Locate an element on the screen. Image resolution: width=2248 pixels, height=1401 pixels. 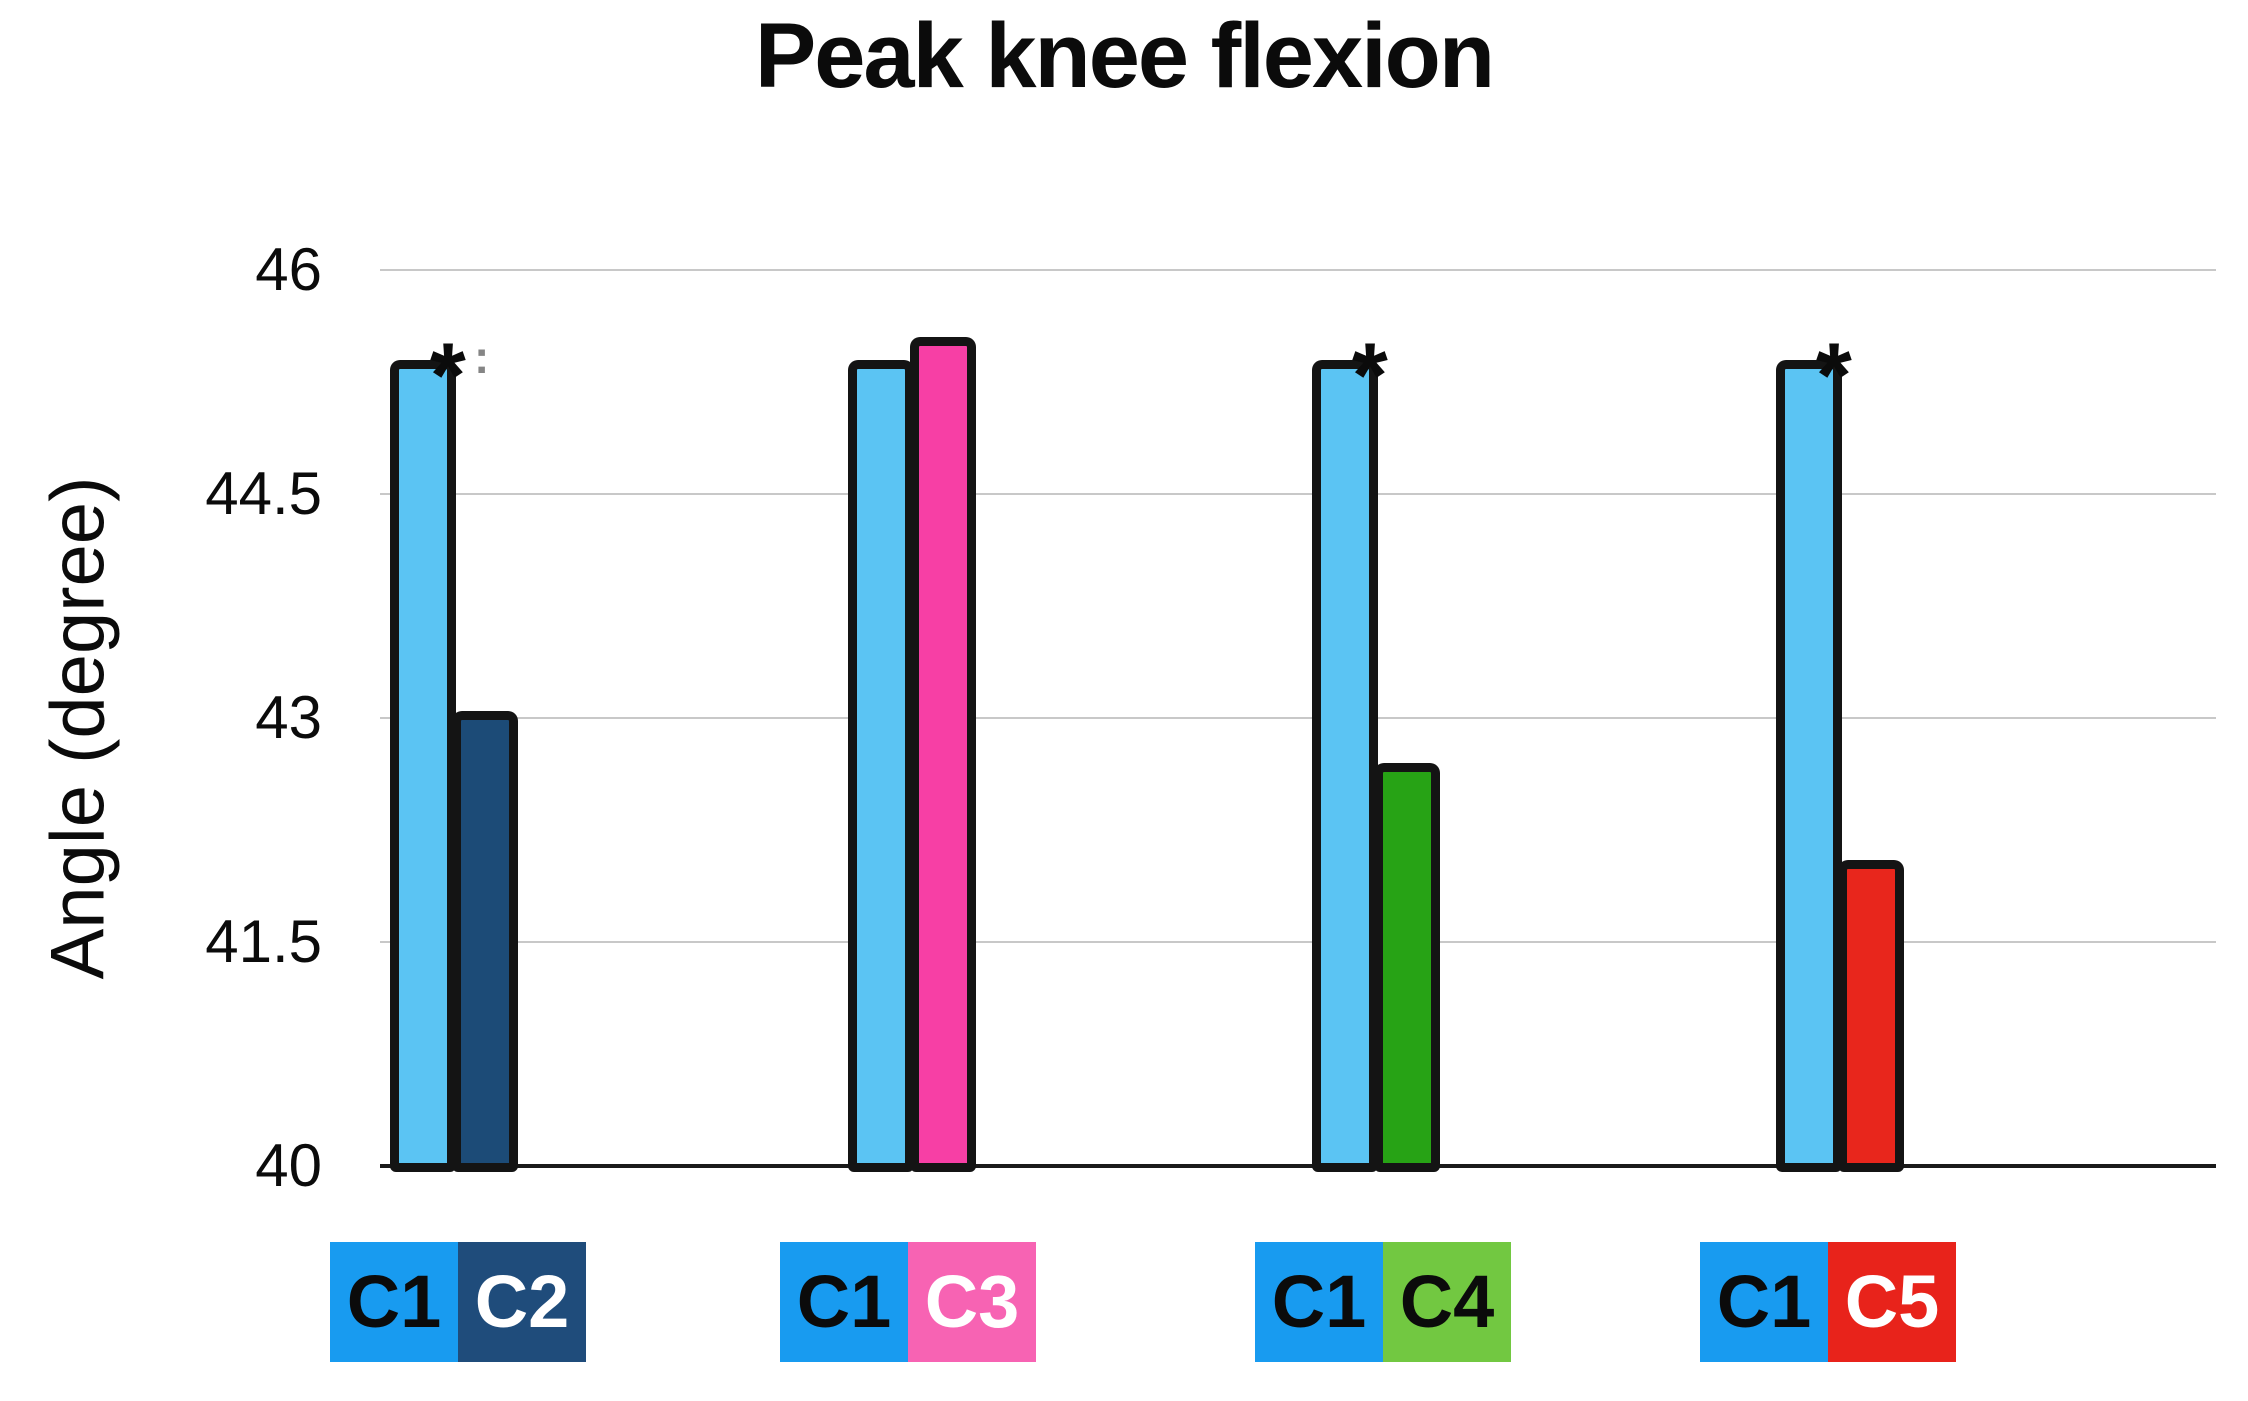
bar-c1-group2 is located at coordinates (881, 766).